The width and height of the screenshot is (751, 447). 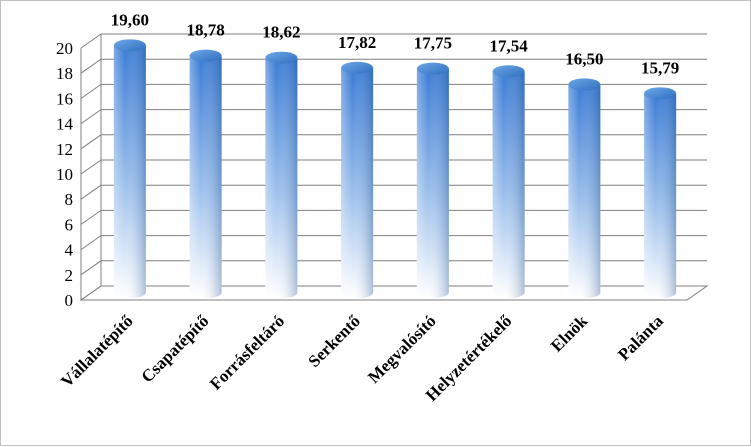 I want to click on y-tick-label: 2, so click(x=69, y=275).